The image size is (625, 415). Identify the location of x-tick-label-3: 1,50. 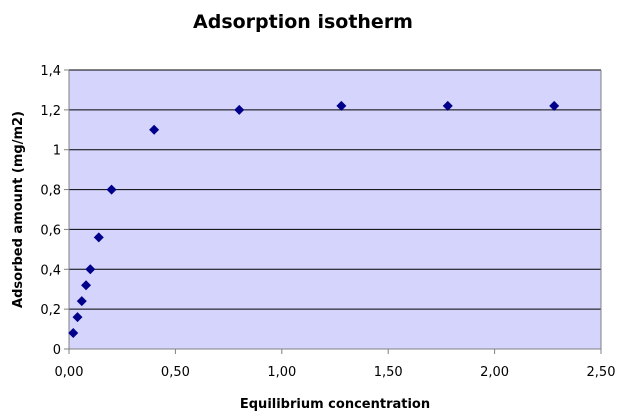
(388, 372).